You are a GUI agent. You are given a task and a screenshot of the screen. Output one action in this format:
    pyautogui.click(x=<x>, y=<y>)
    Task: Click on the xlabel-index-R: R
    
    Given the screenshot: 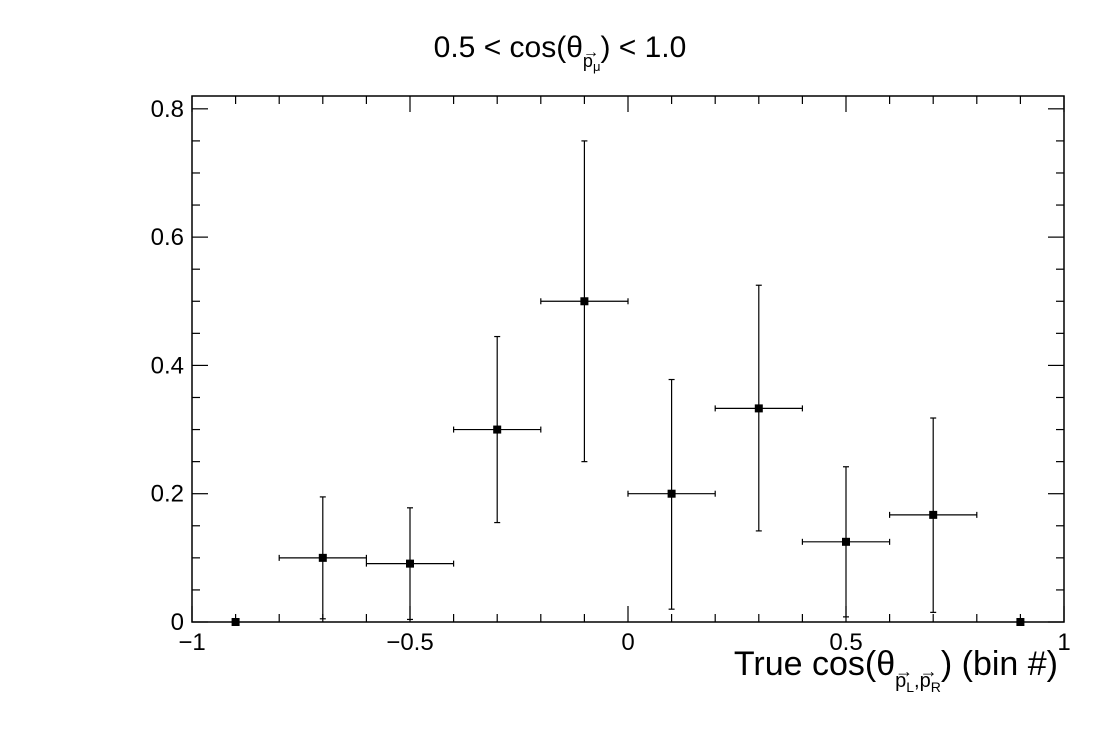 What is the action you would take?
    pyautogui.click(x=935, y=687)
    